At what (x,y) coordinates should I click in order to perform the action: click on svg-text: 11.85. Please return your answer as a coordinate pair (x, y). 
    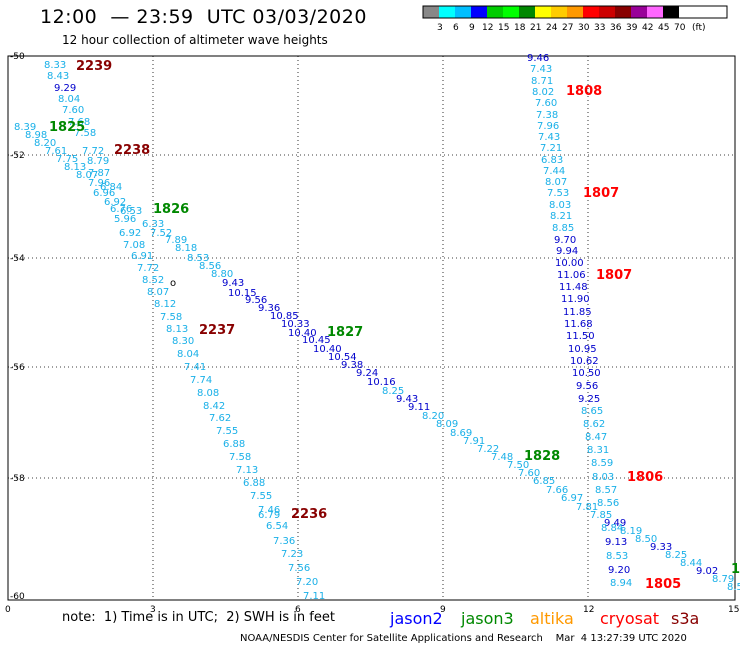
    Looking at the image, I should click on (577, 312).